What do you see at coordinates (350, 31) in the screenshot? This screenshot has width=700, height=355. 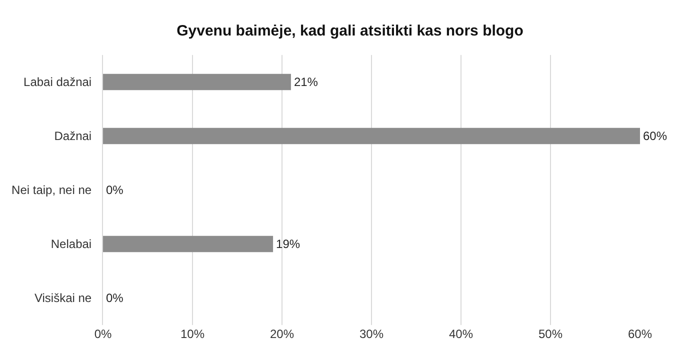 I see `chart-title: Gyvenu baimėje, kad gali atsitikti kas nors blogo` at bounding box center [350, 31].